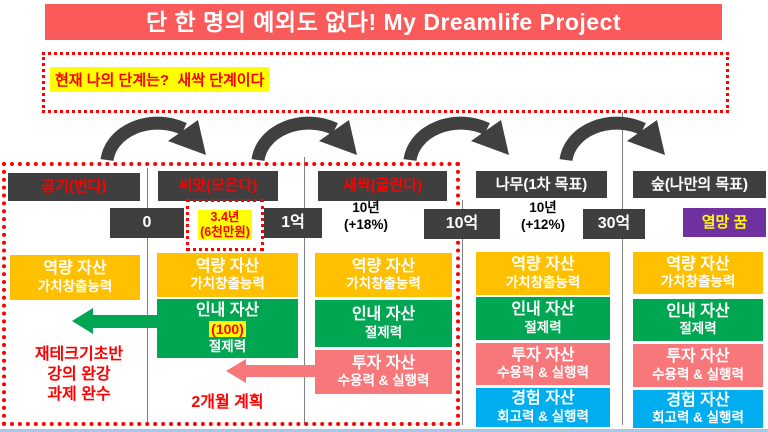 The width and height of the screenshot is (768, 432). I want to click on two-month-plan-note: 2개월 계획, so click(227, 402).